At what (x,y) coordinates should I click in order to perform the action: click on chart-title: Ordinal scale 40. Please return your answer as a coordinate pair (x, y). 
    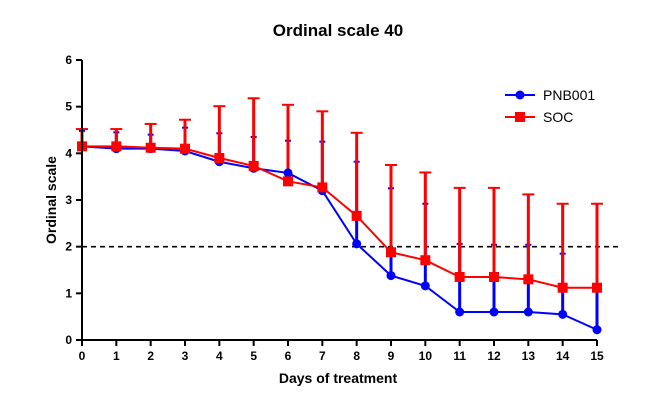
    Looking at the image, I should click on (338, 30).